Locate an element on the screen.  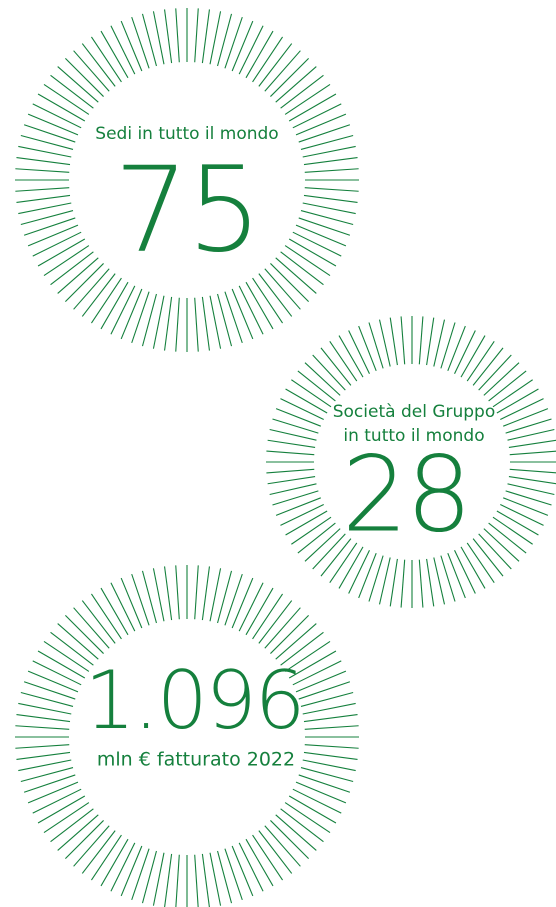
stat-value: 28 is located at coordinates (406, 494).